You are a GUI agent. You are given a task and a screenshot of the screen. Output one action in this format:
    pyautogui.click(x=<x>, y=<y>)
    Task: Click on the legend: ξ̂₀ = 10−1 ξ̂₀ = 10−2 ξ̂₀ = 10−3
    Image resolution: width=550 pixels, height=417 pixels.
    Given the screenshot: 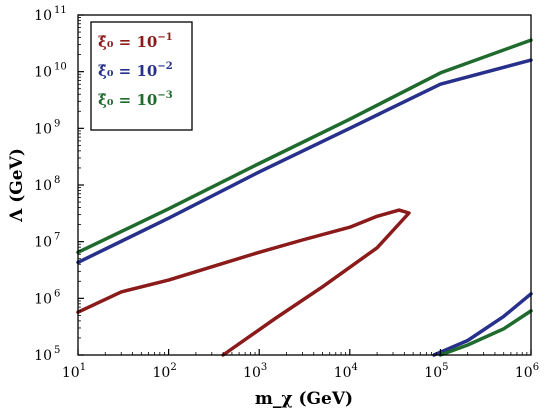 What is the action you would take?
    pyautogui.click(x=141, y=76)
    